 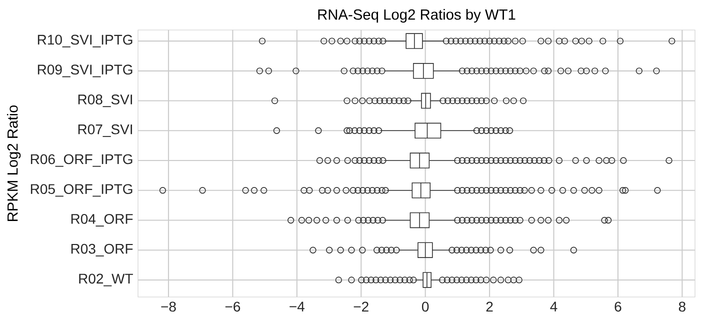 What do you see at coordinates (297, 307) in the screenshot?
I see `x-tick-label: −4` at bounding box center [297, 307].